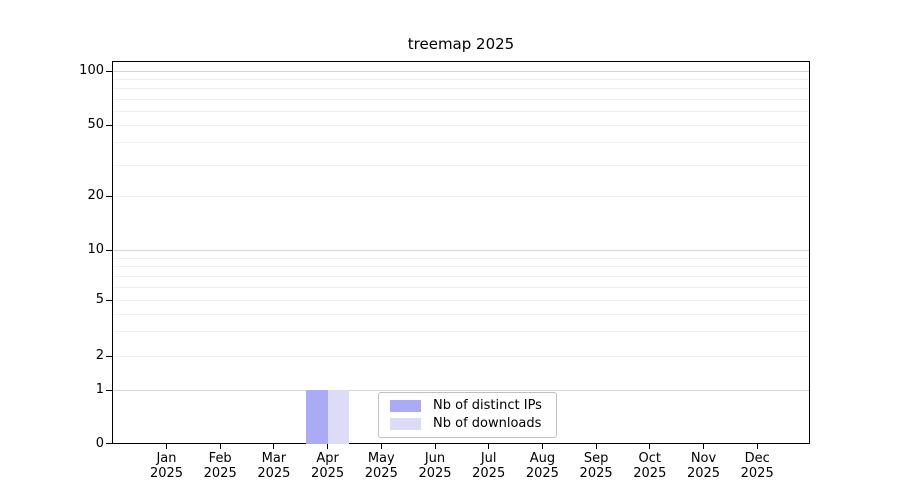  I want to click on legend: Nb of distinct IPs Nb of downloads, so click(467, 415).